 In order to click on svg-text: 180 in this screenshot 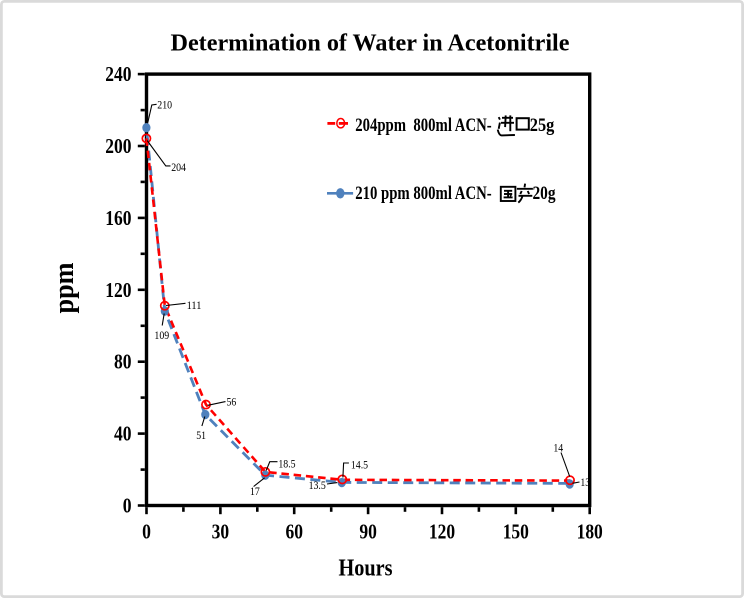, I will do `click(590, 532)`.